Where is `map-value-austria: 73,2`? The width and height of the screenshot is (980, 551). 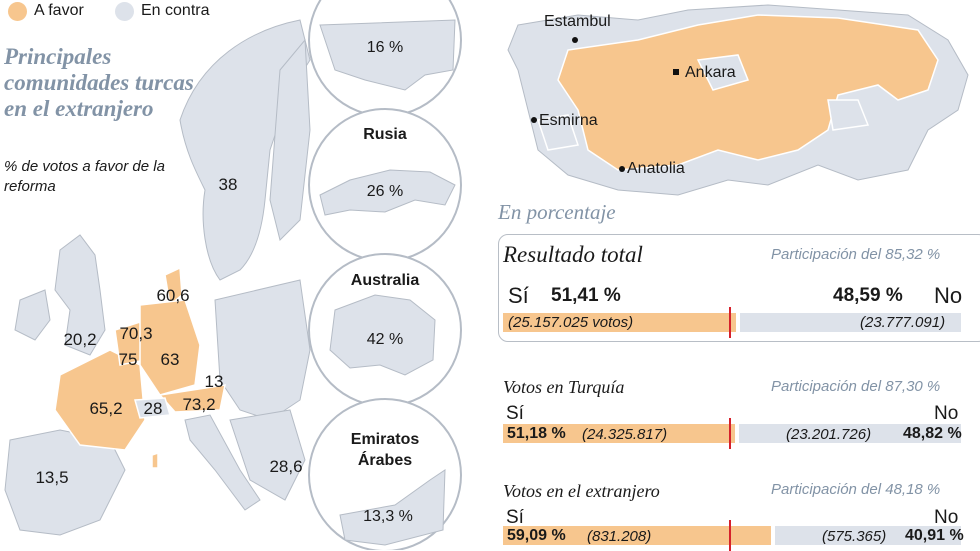
map-value-austria: 73,2 is located at coordinates (199, 404).